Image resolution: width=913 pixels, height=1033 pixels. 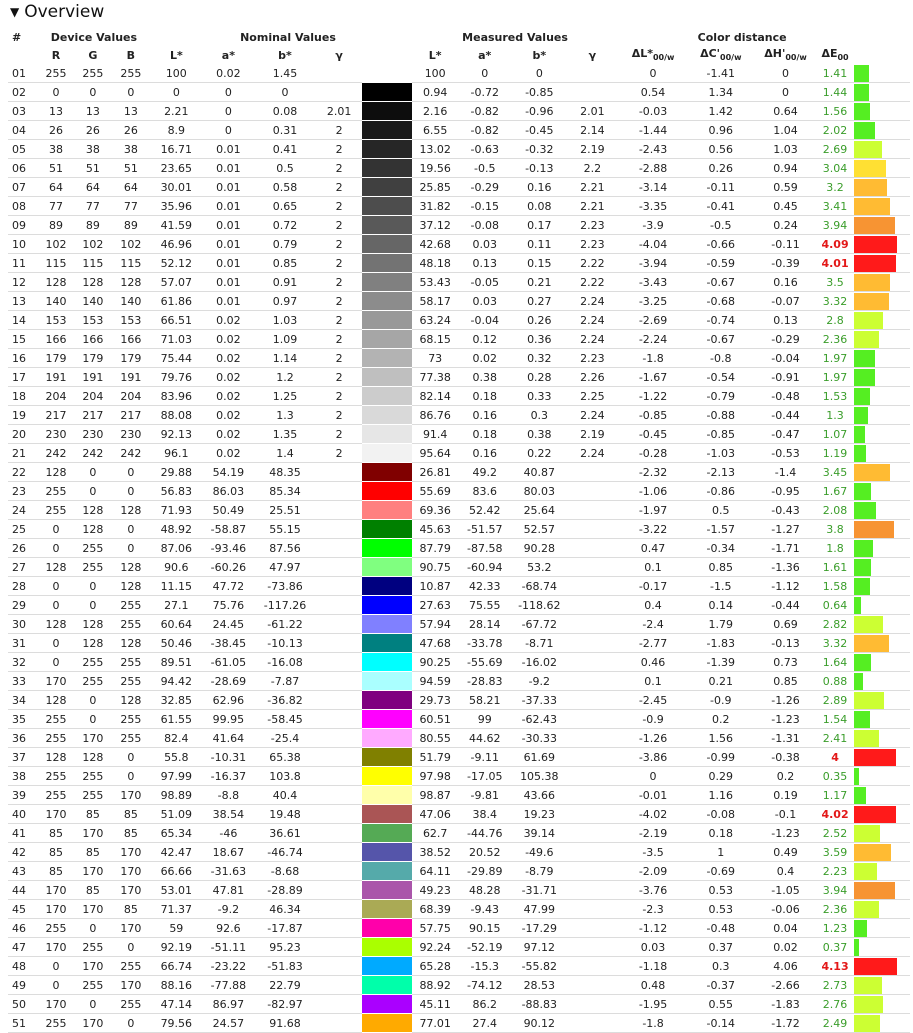 I want to click on overview-header: ▼ Overview, so click(x=456, y=12).